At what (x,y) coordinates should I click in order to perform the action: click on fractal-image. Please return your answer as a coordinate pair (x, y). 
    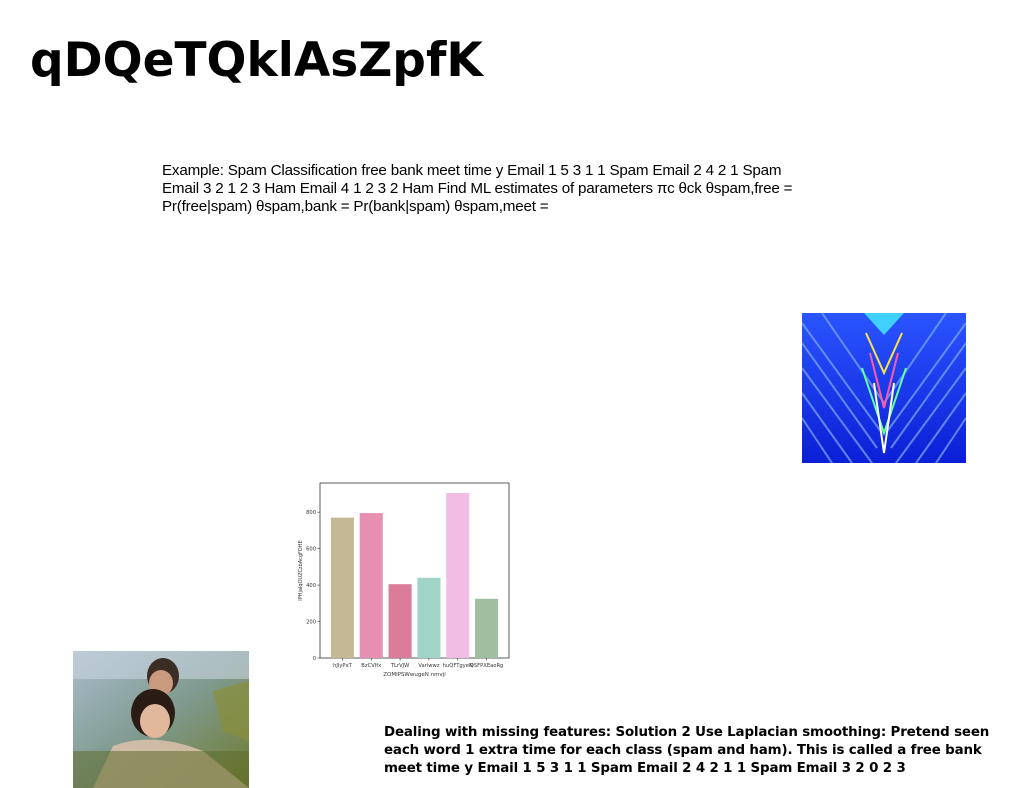
    Looking at the image, I should click on (884, 388).